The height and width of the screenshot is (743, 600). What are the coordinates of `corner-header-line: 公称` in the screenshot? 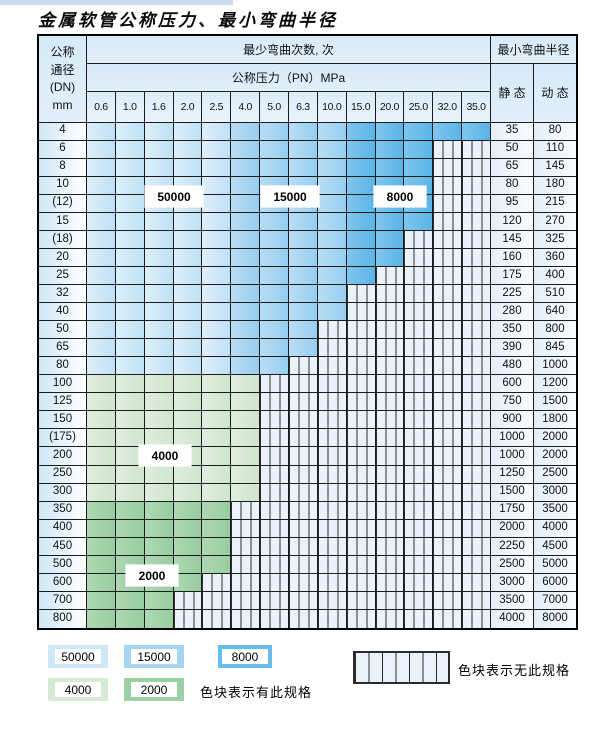 It's located at (62, 52).